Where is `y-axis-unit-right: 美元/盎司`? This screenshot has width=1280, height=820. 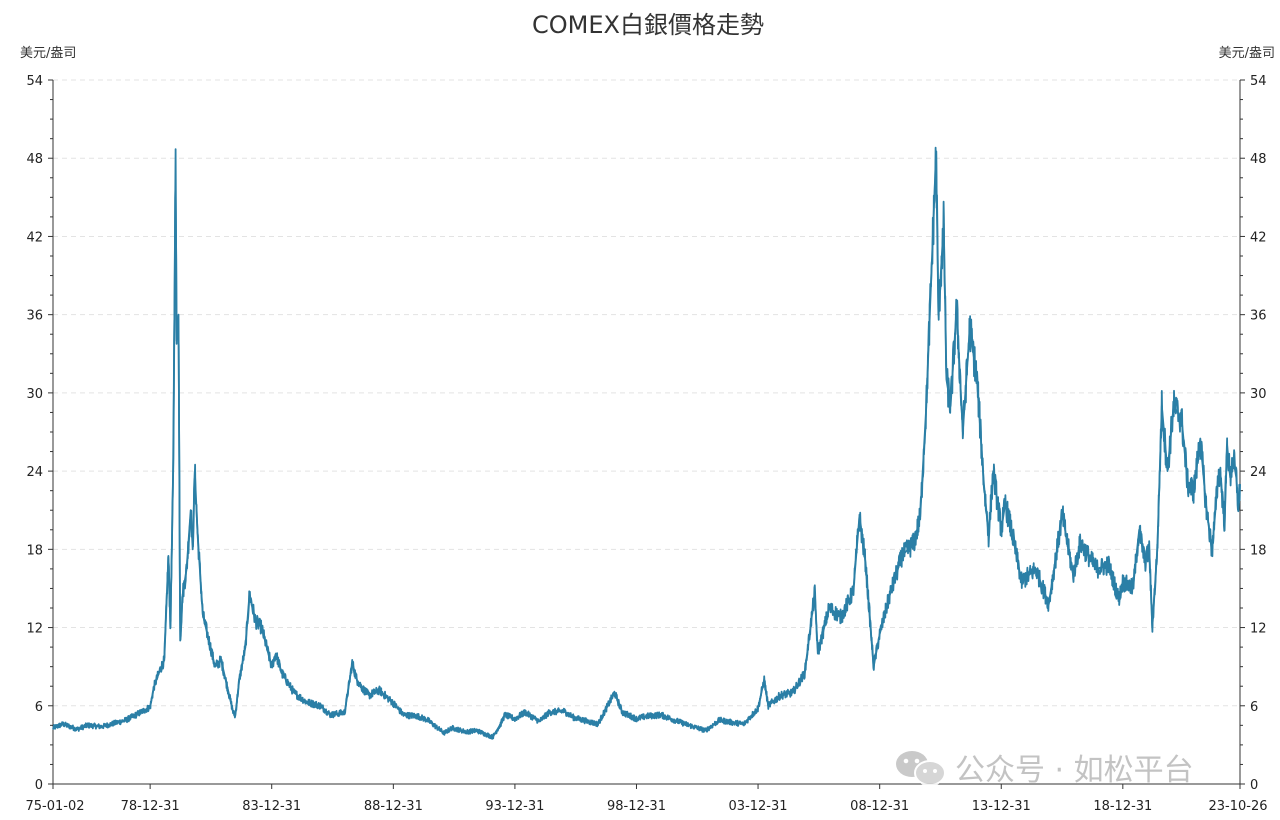 y-axis-unit-right: 美元/盎司 is located at coordinates (1247, 53).